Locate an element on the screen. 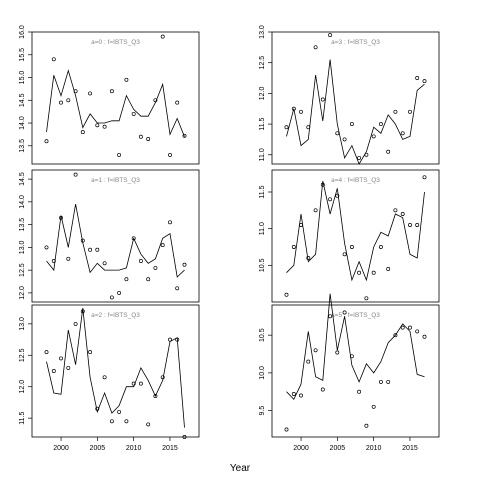 The width and height of the screenshot is (480, 480). y-tick-label: 14.0 is located at coordinates (22, 123).